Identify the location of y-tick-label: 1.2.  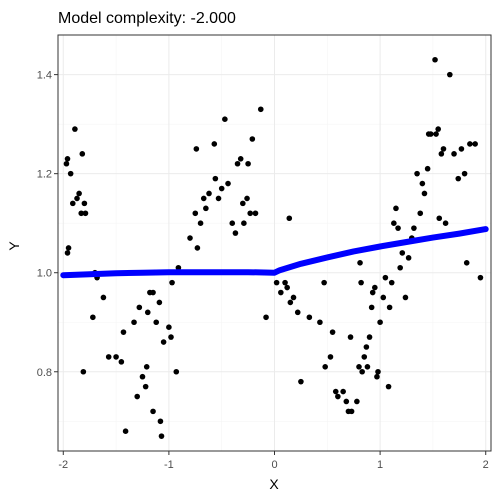
(44, 175).